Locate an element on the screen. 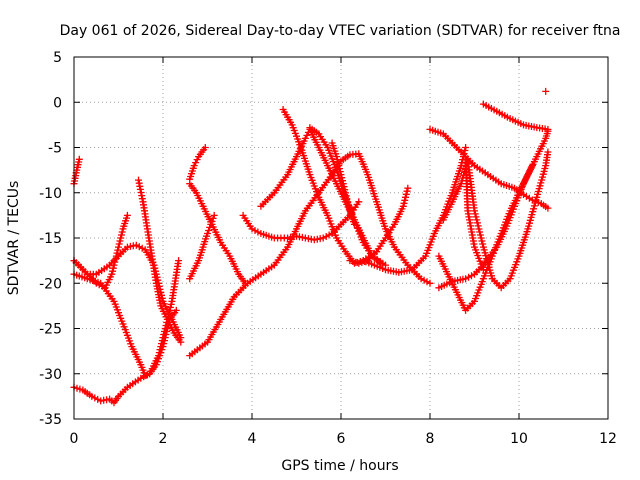 The width and height of the screenshot is (640, 480). y-tick-label: 5 is located at coordinates (57, 58).